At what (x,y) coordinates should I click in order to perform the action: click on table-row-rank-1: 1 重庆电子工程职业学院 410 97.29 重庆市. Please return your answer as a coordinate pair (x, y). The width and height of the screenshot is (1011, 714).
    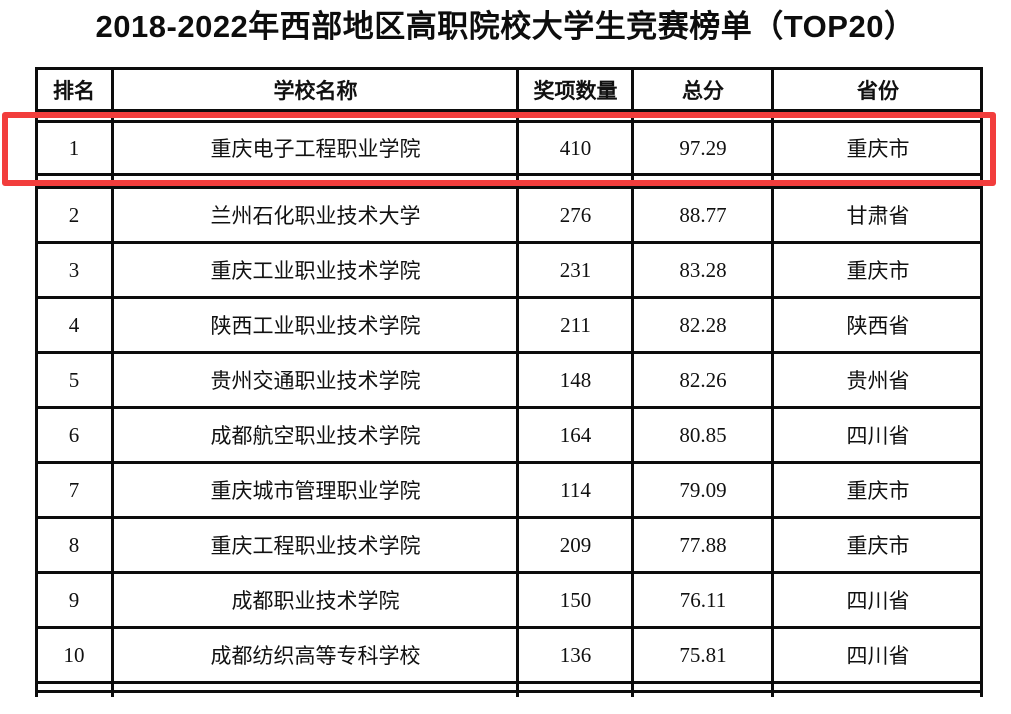
    Looking at the image, I should click on (509, 148).